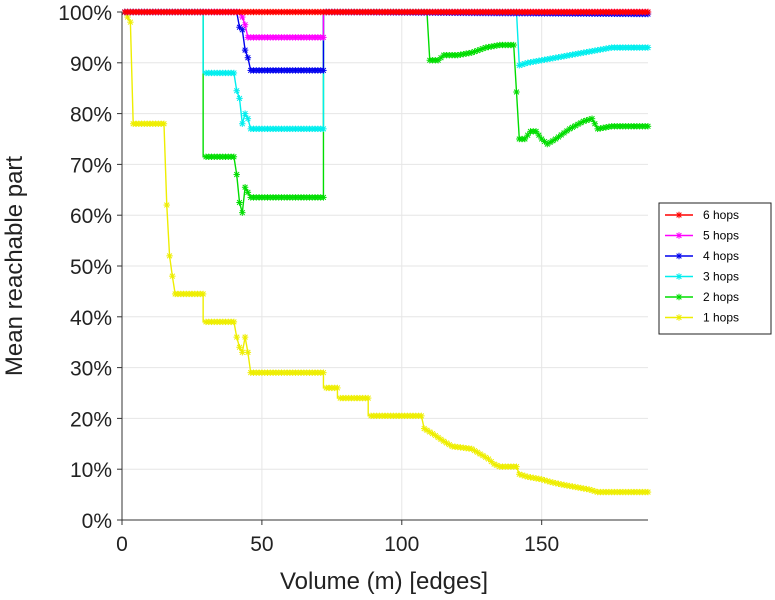 This screenshot has height=600, width=775. What do you see at coordinates (721, 297) in the screenshot?
I see `legend-label: 2 hops` at bounding box center [721, 297].